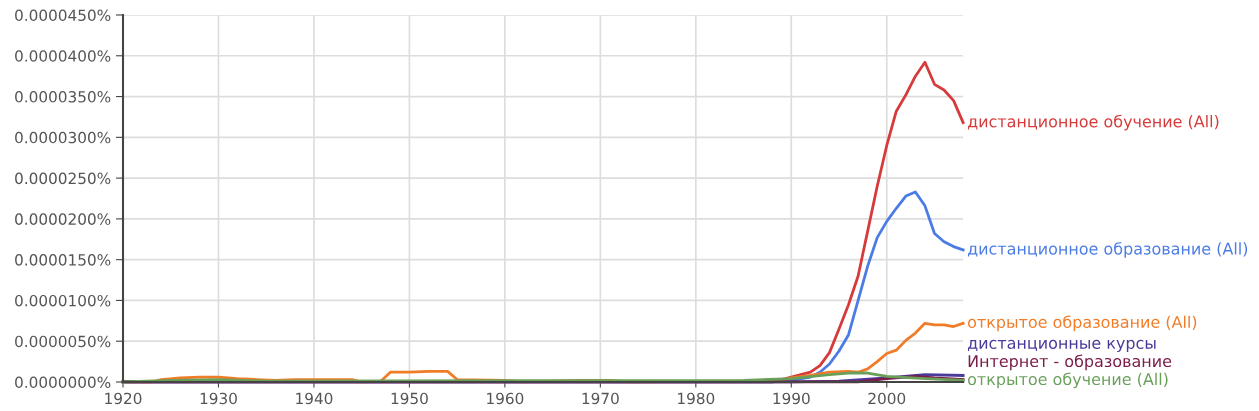  Describe the element at coordinates (63, 97) in the screenshot. I see `y-tick-label: 0.0000350%` at that location.